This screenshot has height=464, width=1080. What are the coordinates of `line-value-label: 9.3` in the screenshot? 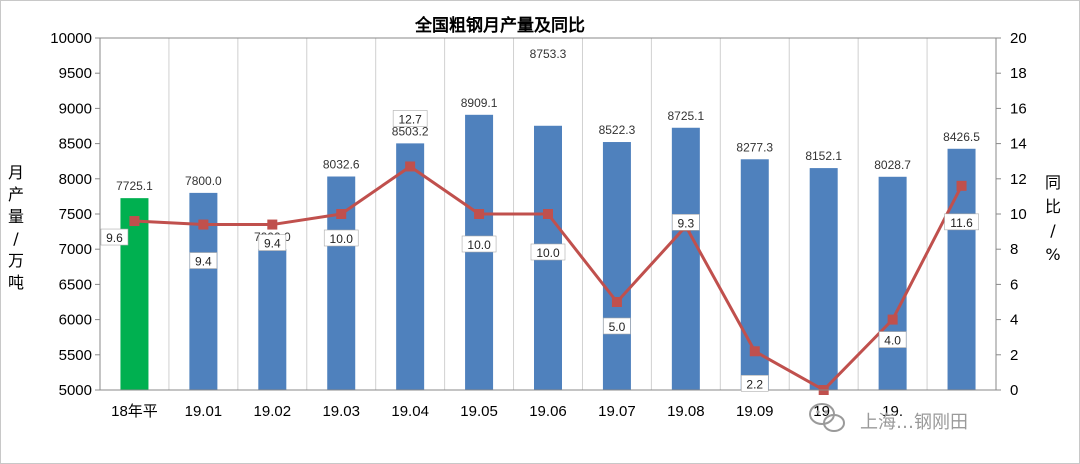 It's located at (686, 223).